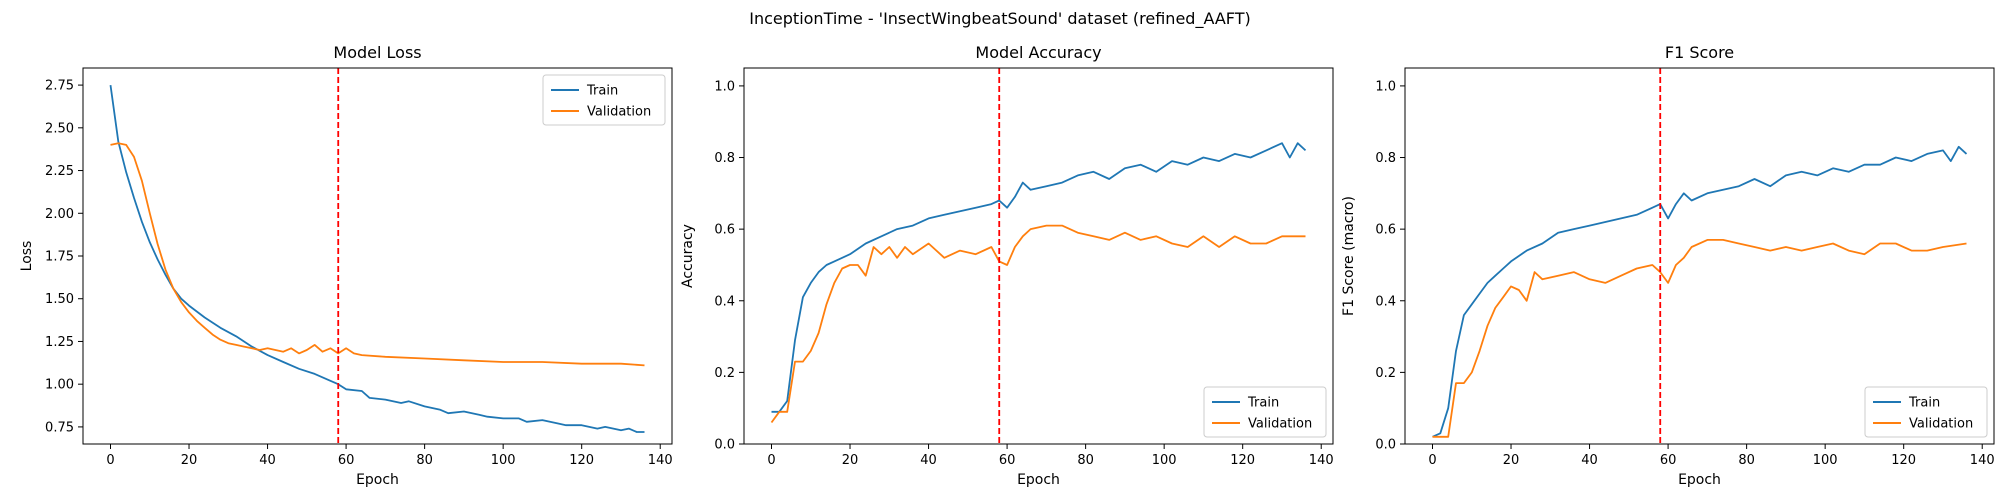  What do you see at coordinates (1699, 52) in the screenshot?
I see `subplot-title: F1 Score` at bounding box center [1699, 52].